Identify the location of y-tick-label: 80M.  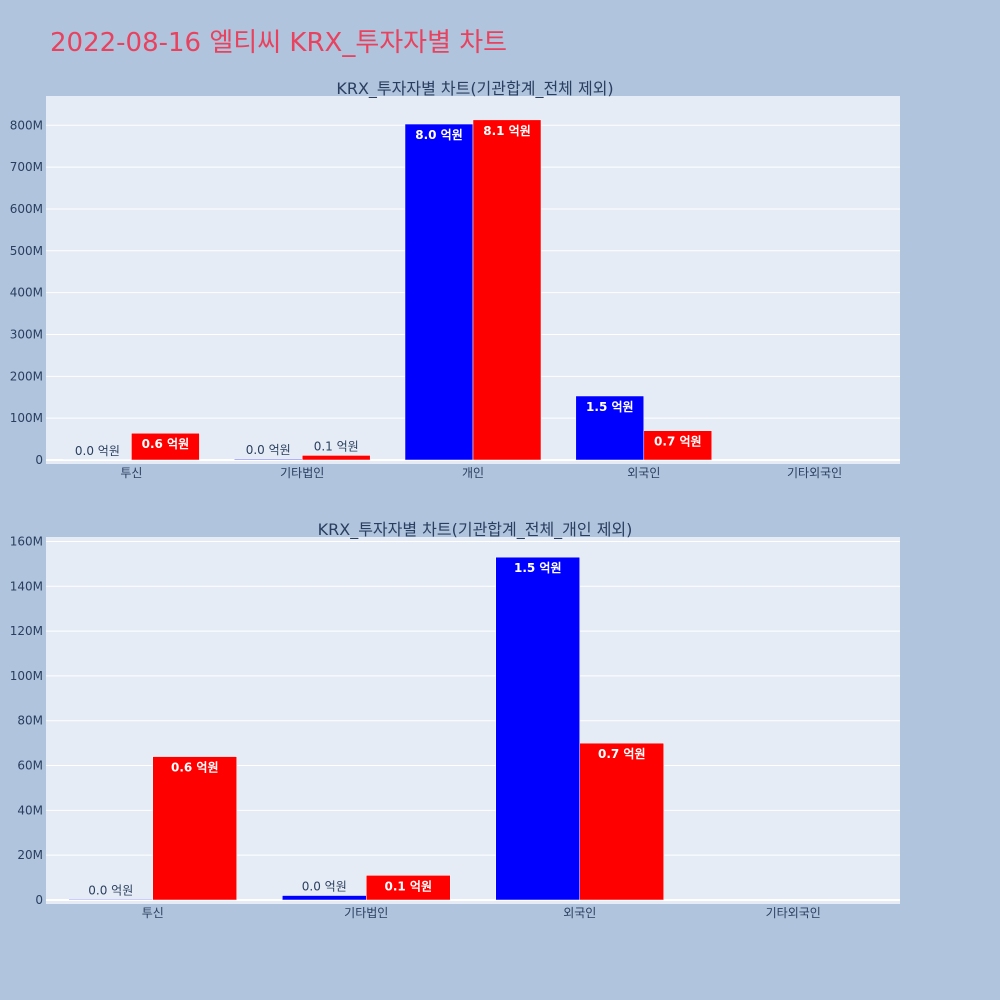
(30, 721).